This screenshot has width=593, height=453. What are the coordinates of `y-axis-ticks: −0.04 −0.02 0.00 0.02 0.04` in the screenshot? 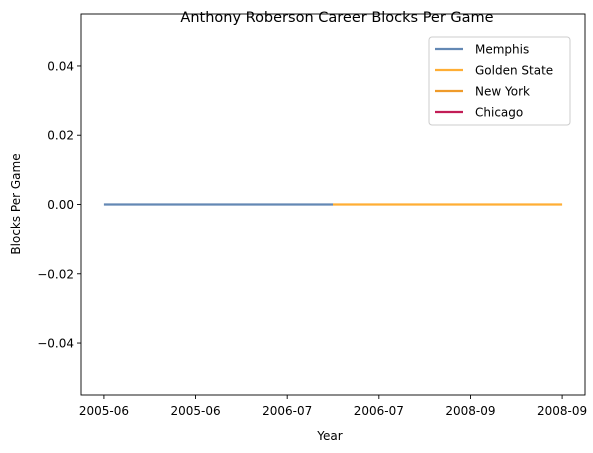 It's located at (59, 205).